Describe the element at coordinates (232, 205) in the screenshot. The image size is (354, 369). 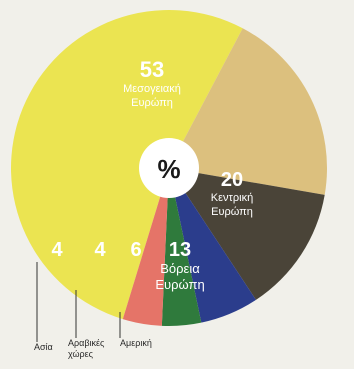
I see `slice-name-κεντρική-ευρώπη: Κεντρική Ευρώπη` at that location.